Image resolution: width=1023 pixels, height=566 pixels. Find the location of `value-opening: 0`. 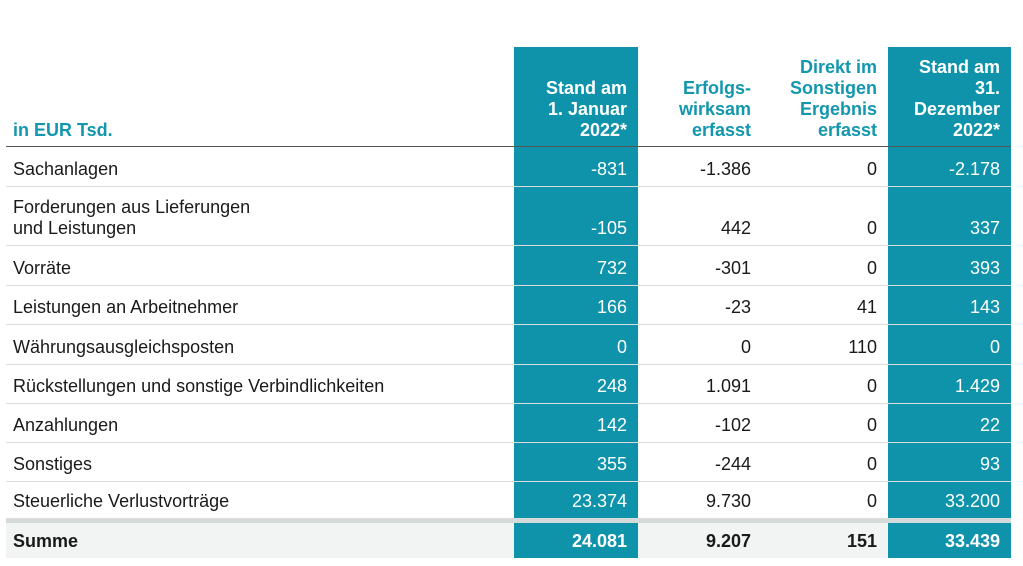

value-opening: 0 is located at coordinates (576, 344).